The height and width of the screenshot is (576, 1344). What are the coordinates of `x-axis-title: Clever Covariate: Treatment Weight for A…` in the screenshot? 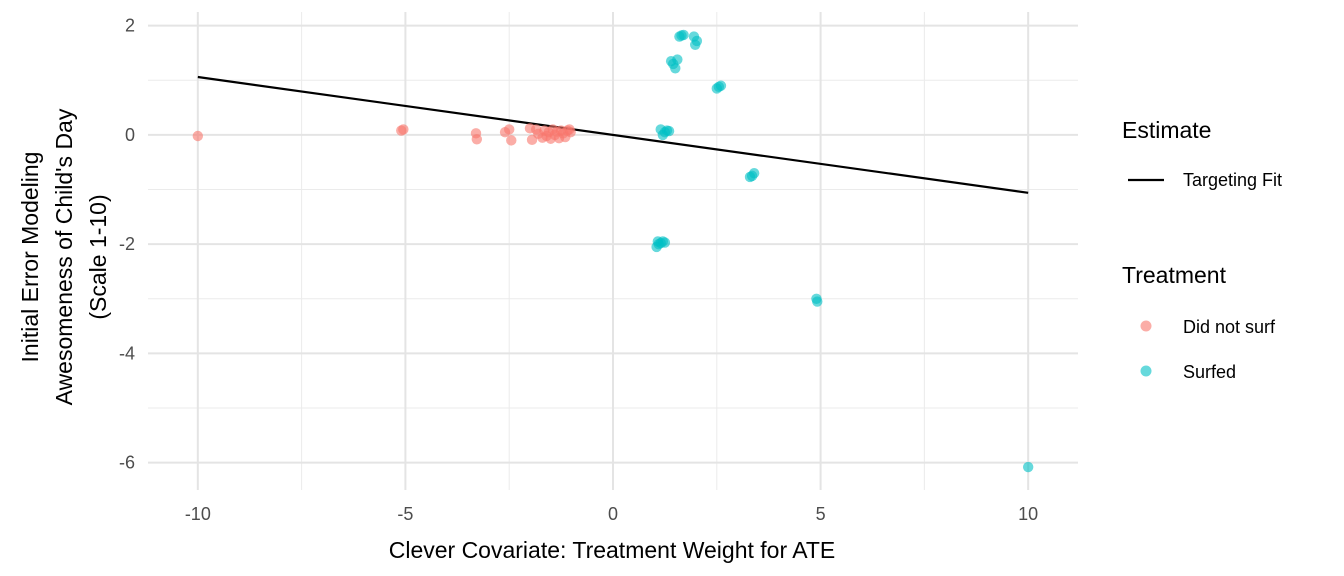 It's located at (612, 550).